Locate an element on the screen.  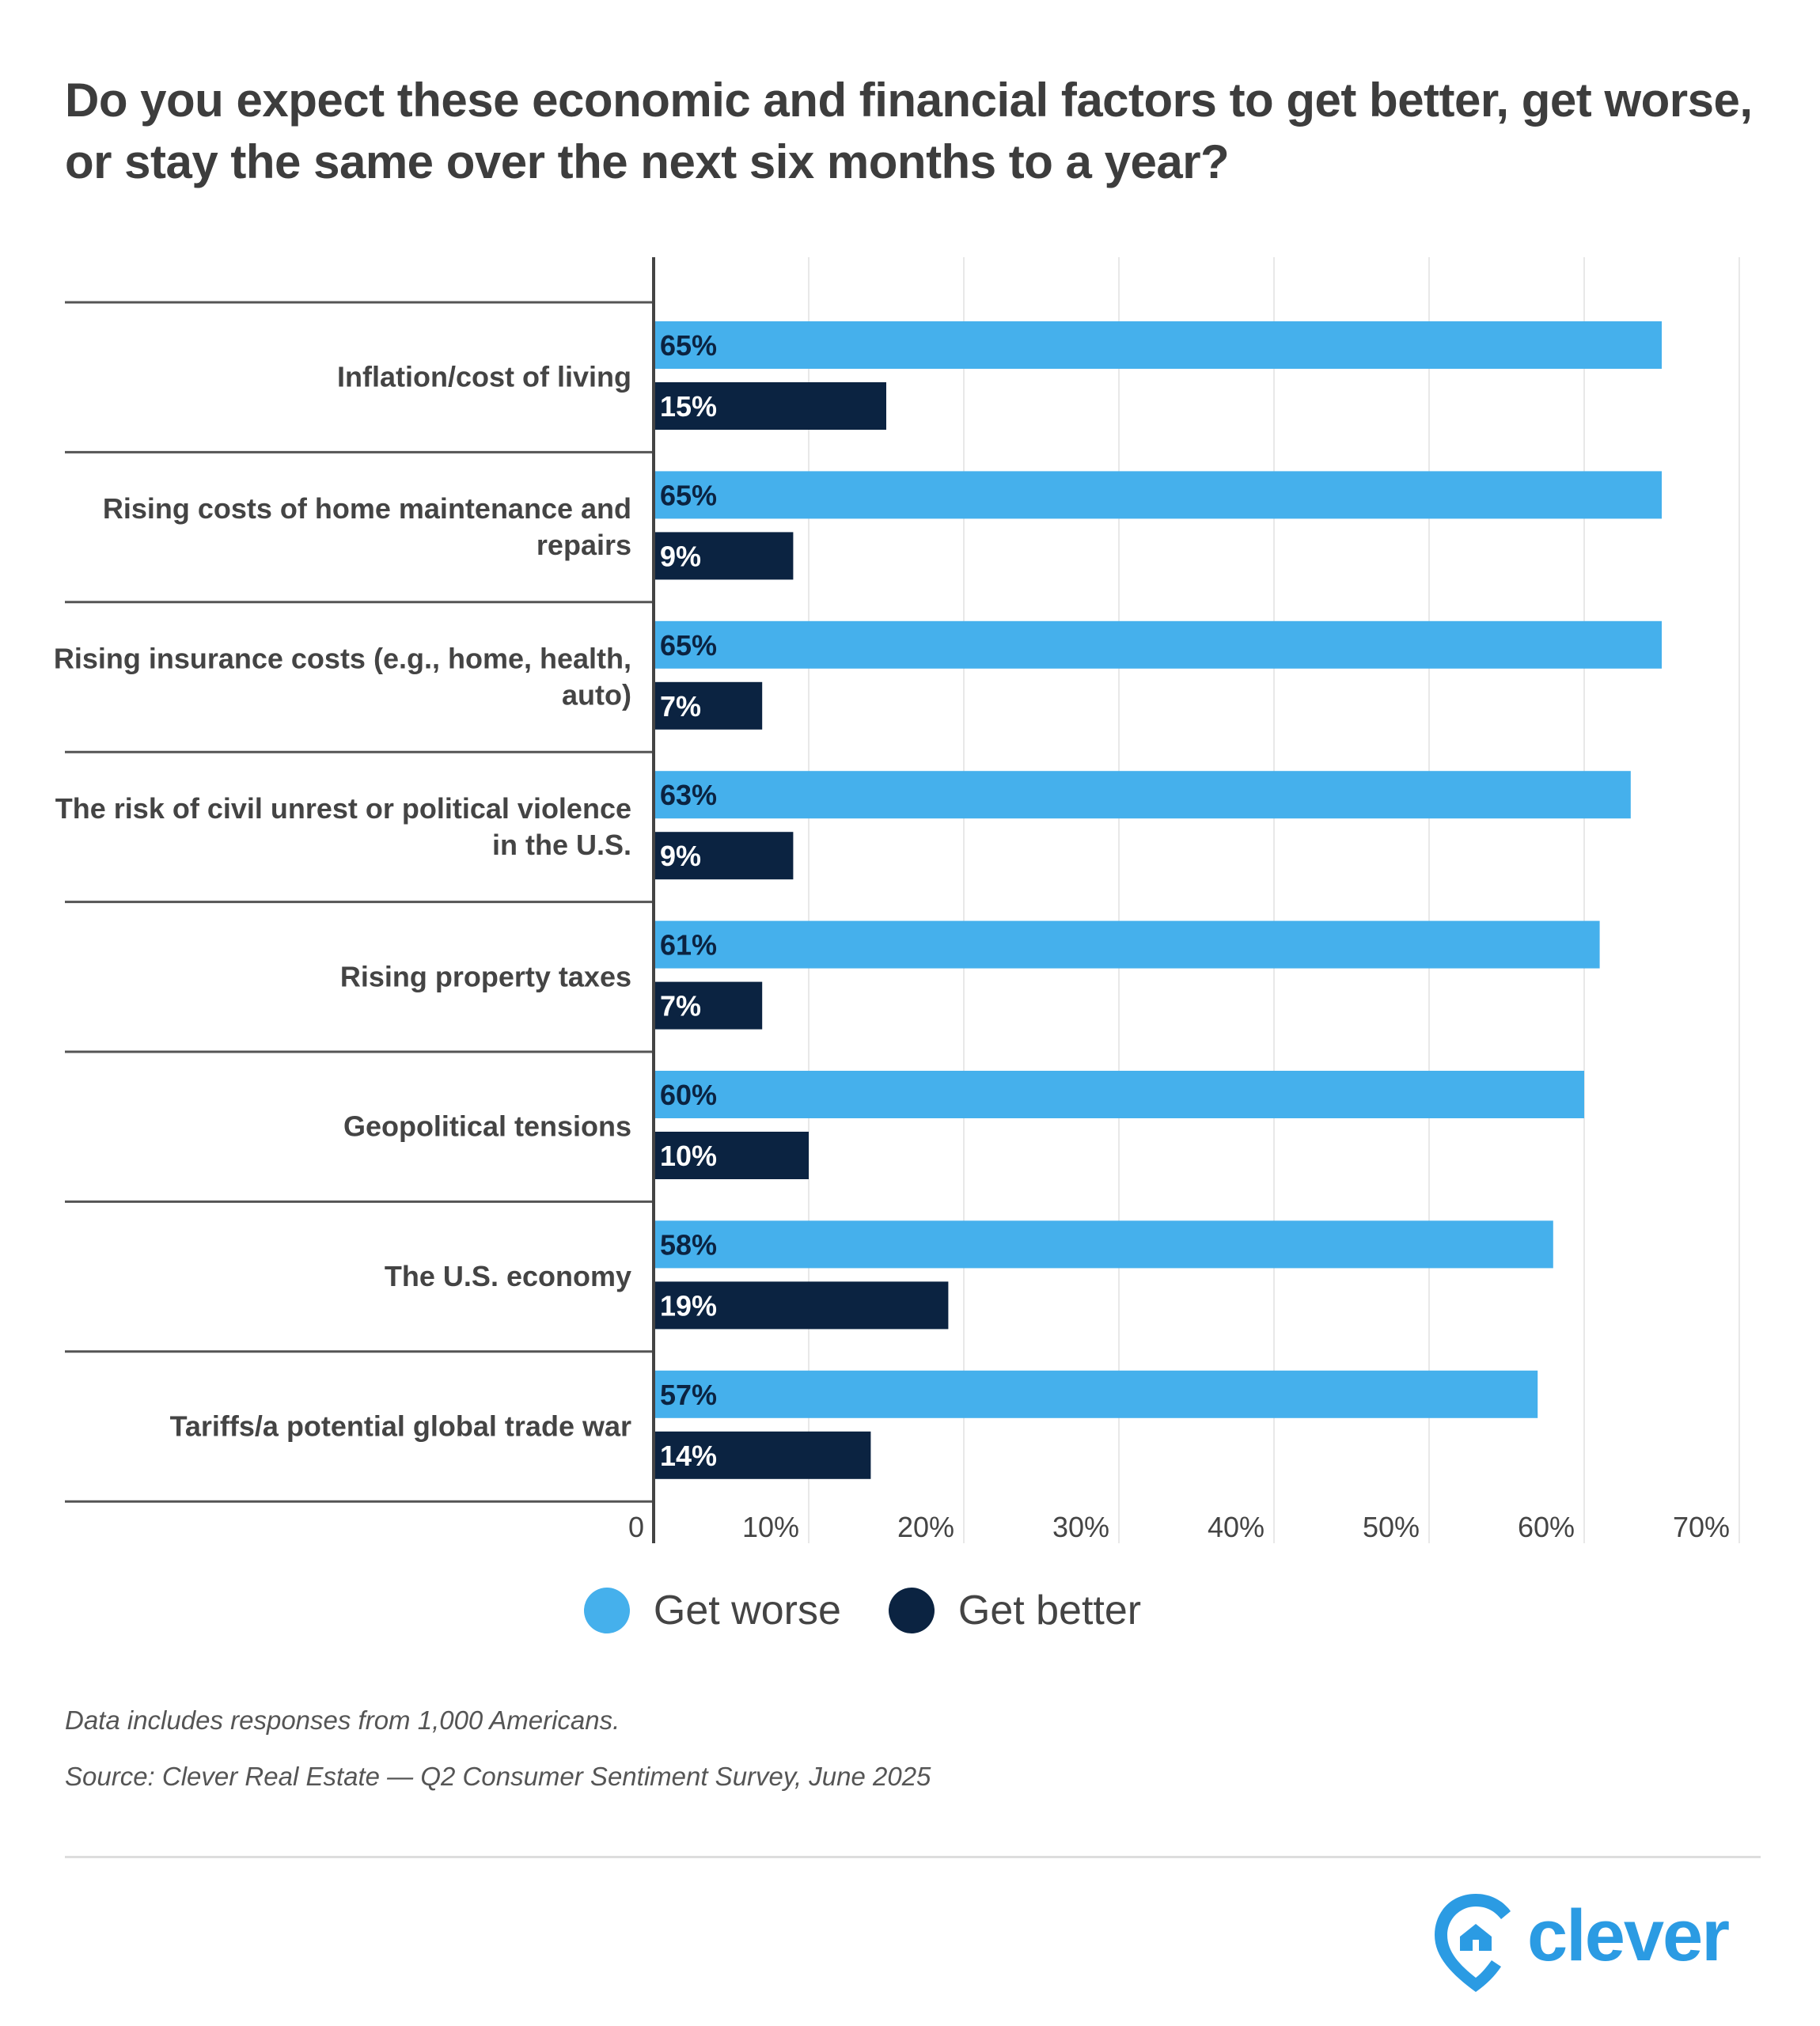
category-label: Geopolitical tensions is located at coordinates (487, 1126).